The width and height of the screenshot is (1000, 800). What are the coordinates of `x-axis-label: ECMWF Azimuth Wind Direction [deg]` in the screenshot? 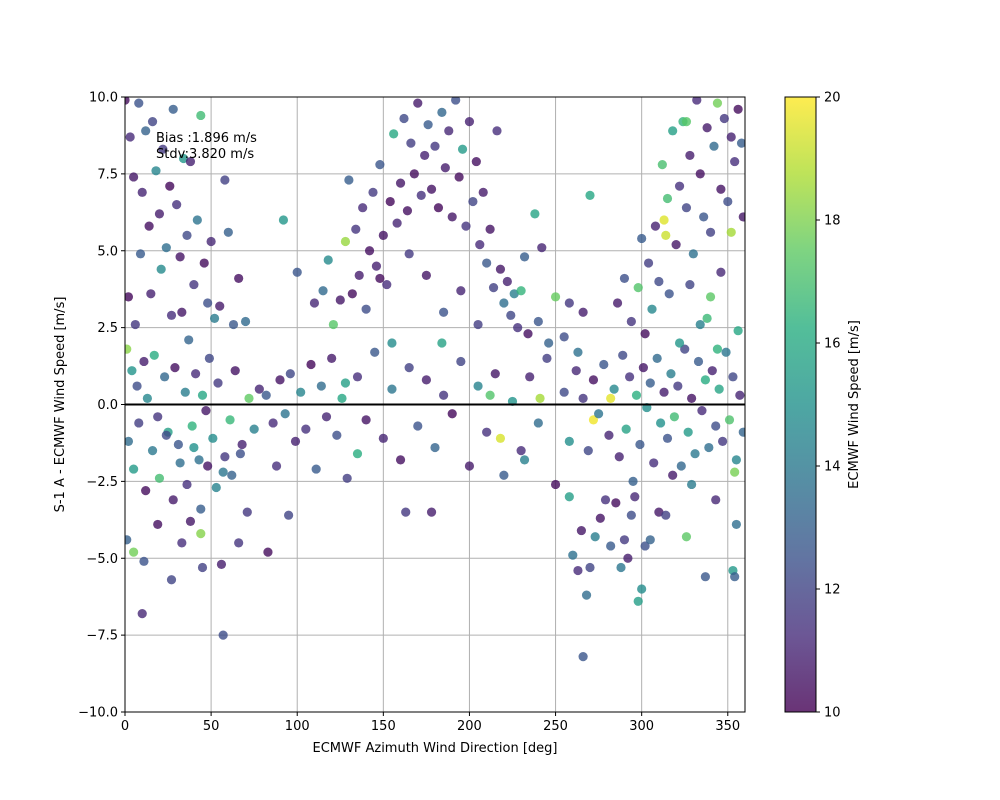 It's located at (435, 748).